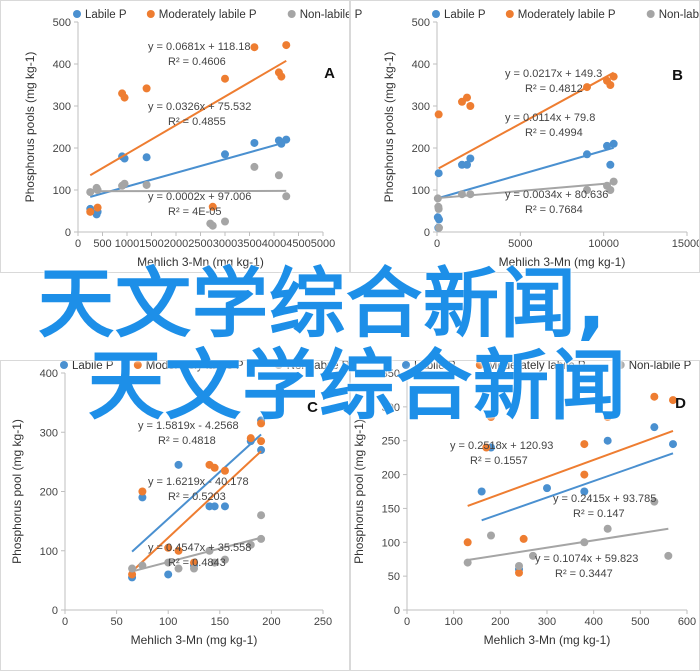 The image size is (700, 671). I want to click on panel-label-a: A, so click(329, 73).